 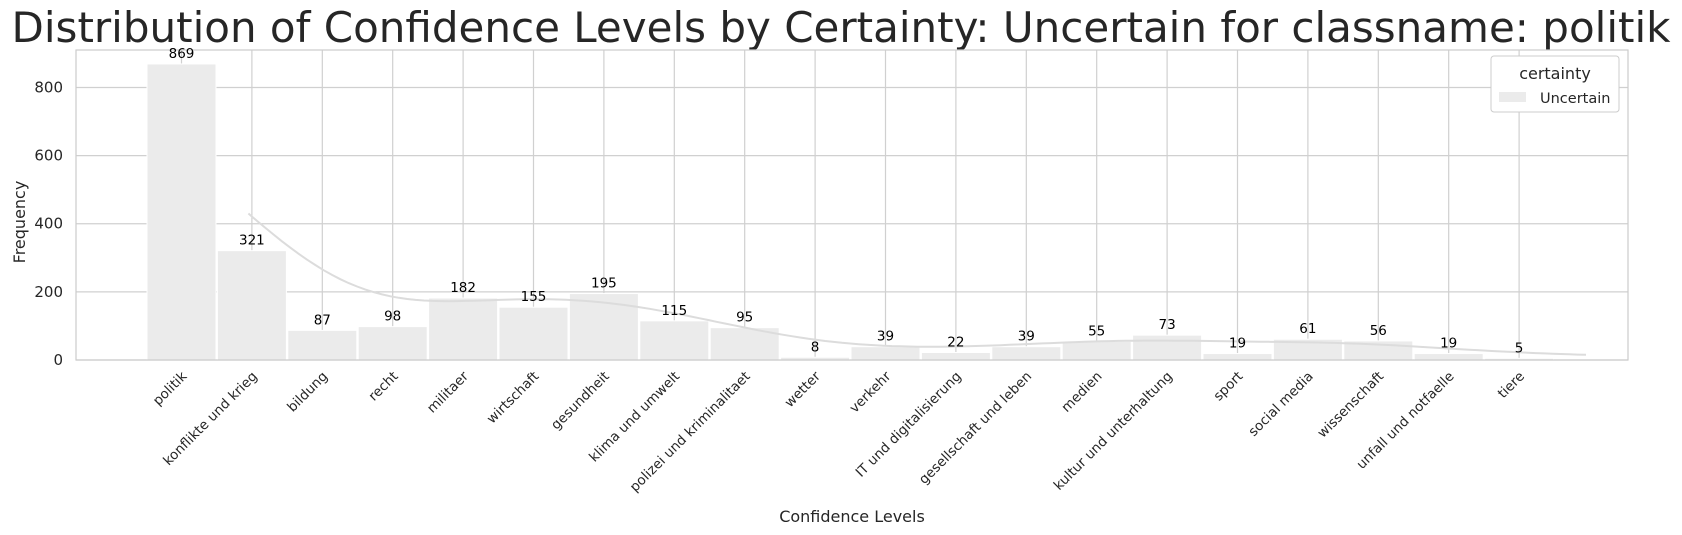 What do you see at coordinates (1228, 387) in the screenshot?
I see `x-tick-label: sport` at bounding box center [1228, 387].